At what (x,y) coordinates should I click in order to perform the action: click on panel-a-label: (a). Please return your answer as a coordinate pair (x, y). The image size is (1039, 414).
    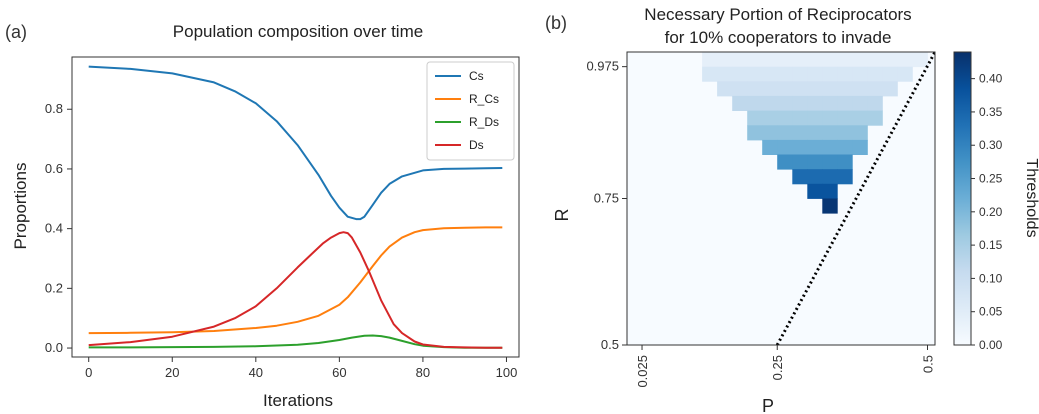
    Looking at the image, I should click on (16, 32).